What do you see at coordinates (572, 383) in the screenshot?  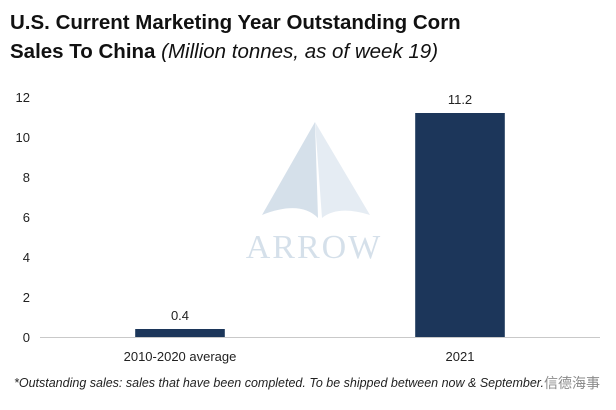 I see `corner-watermark: 信德海事` at bounding box center [572, 383].